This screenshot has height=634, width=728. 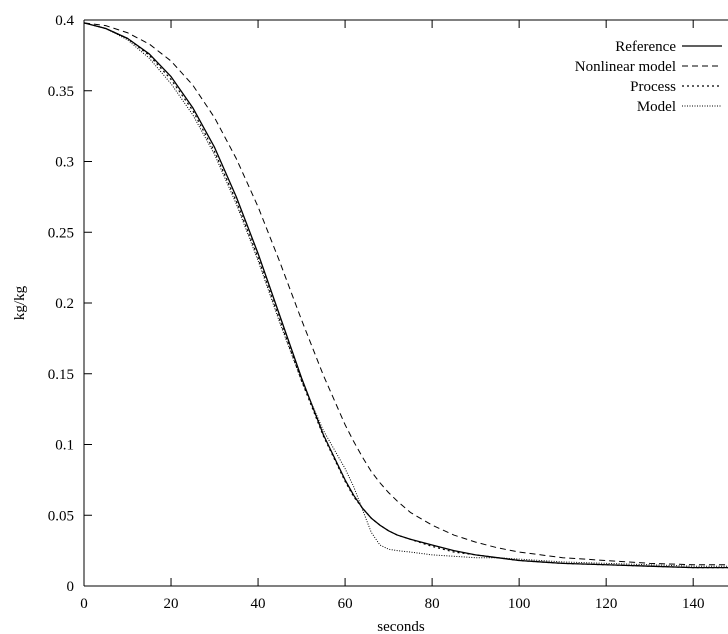 What do you see at coordinates (401, 626) in the screenshot?
I see `x-axis-label: seconds` at bounding box center [401, 626].